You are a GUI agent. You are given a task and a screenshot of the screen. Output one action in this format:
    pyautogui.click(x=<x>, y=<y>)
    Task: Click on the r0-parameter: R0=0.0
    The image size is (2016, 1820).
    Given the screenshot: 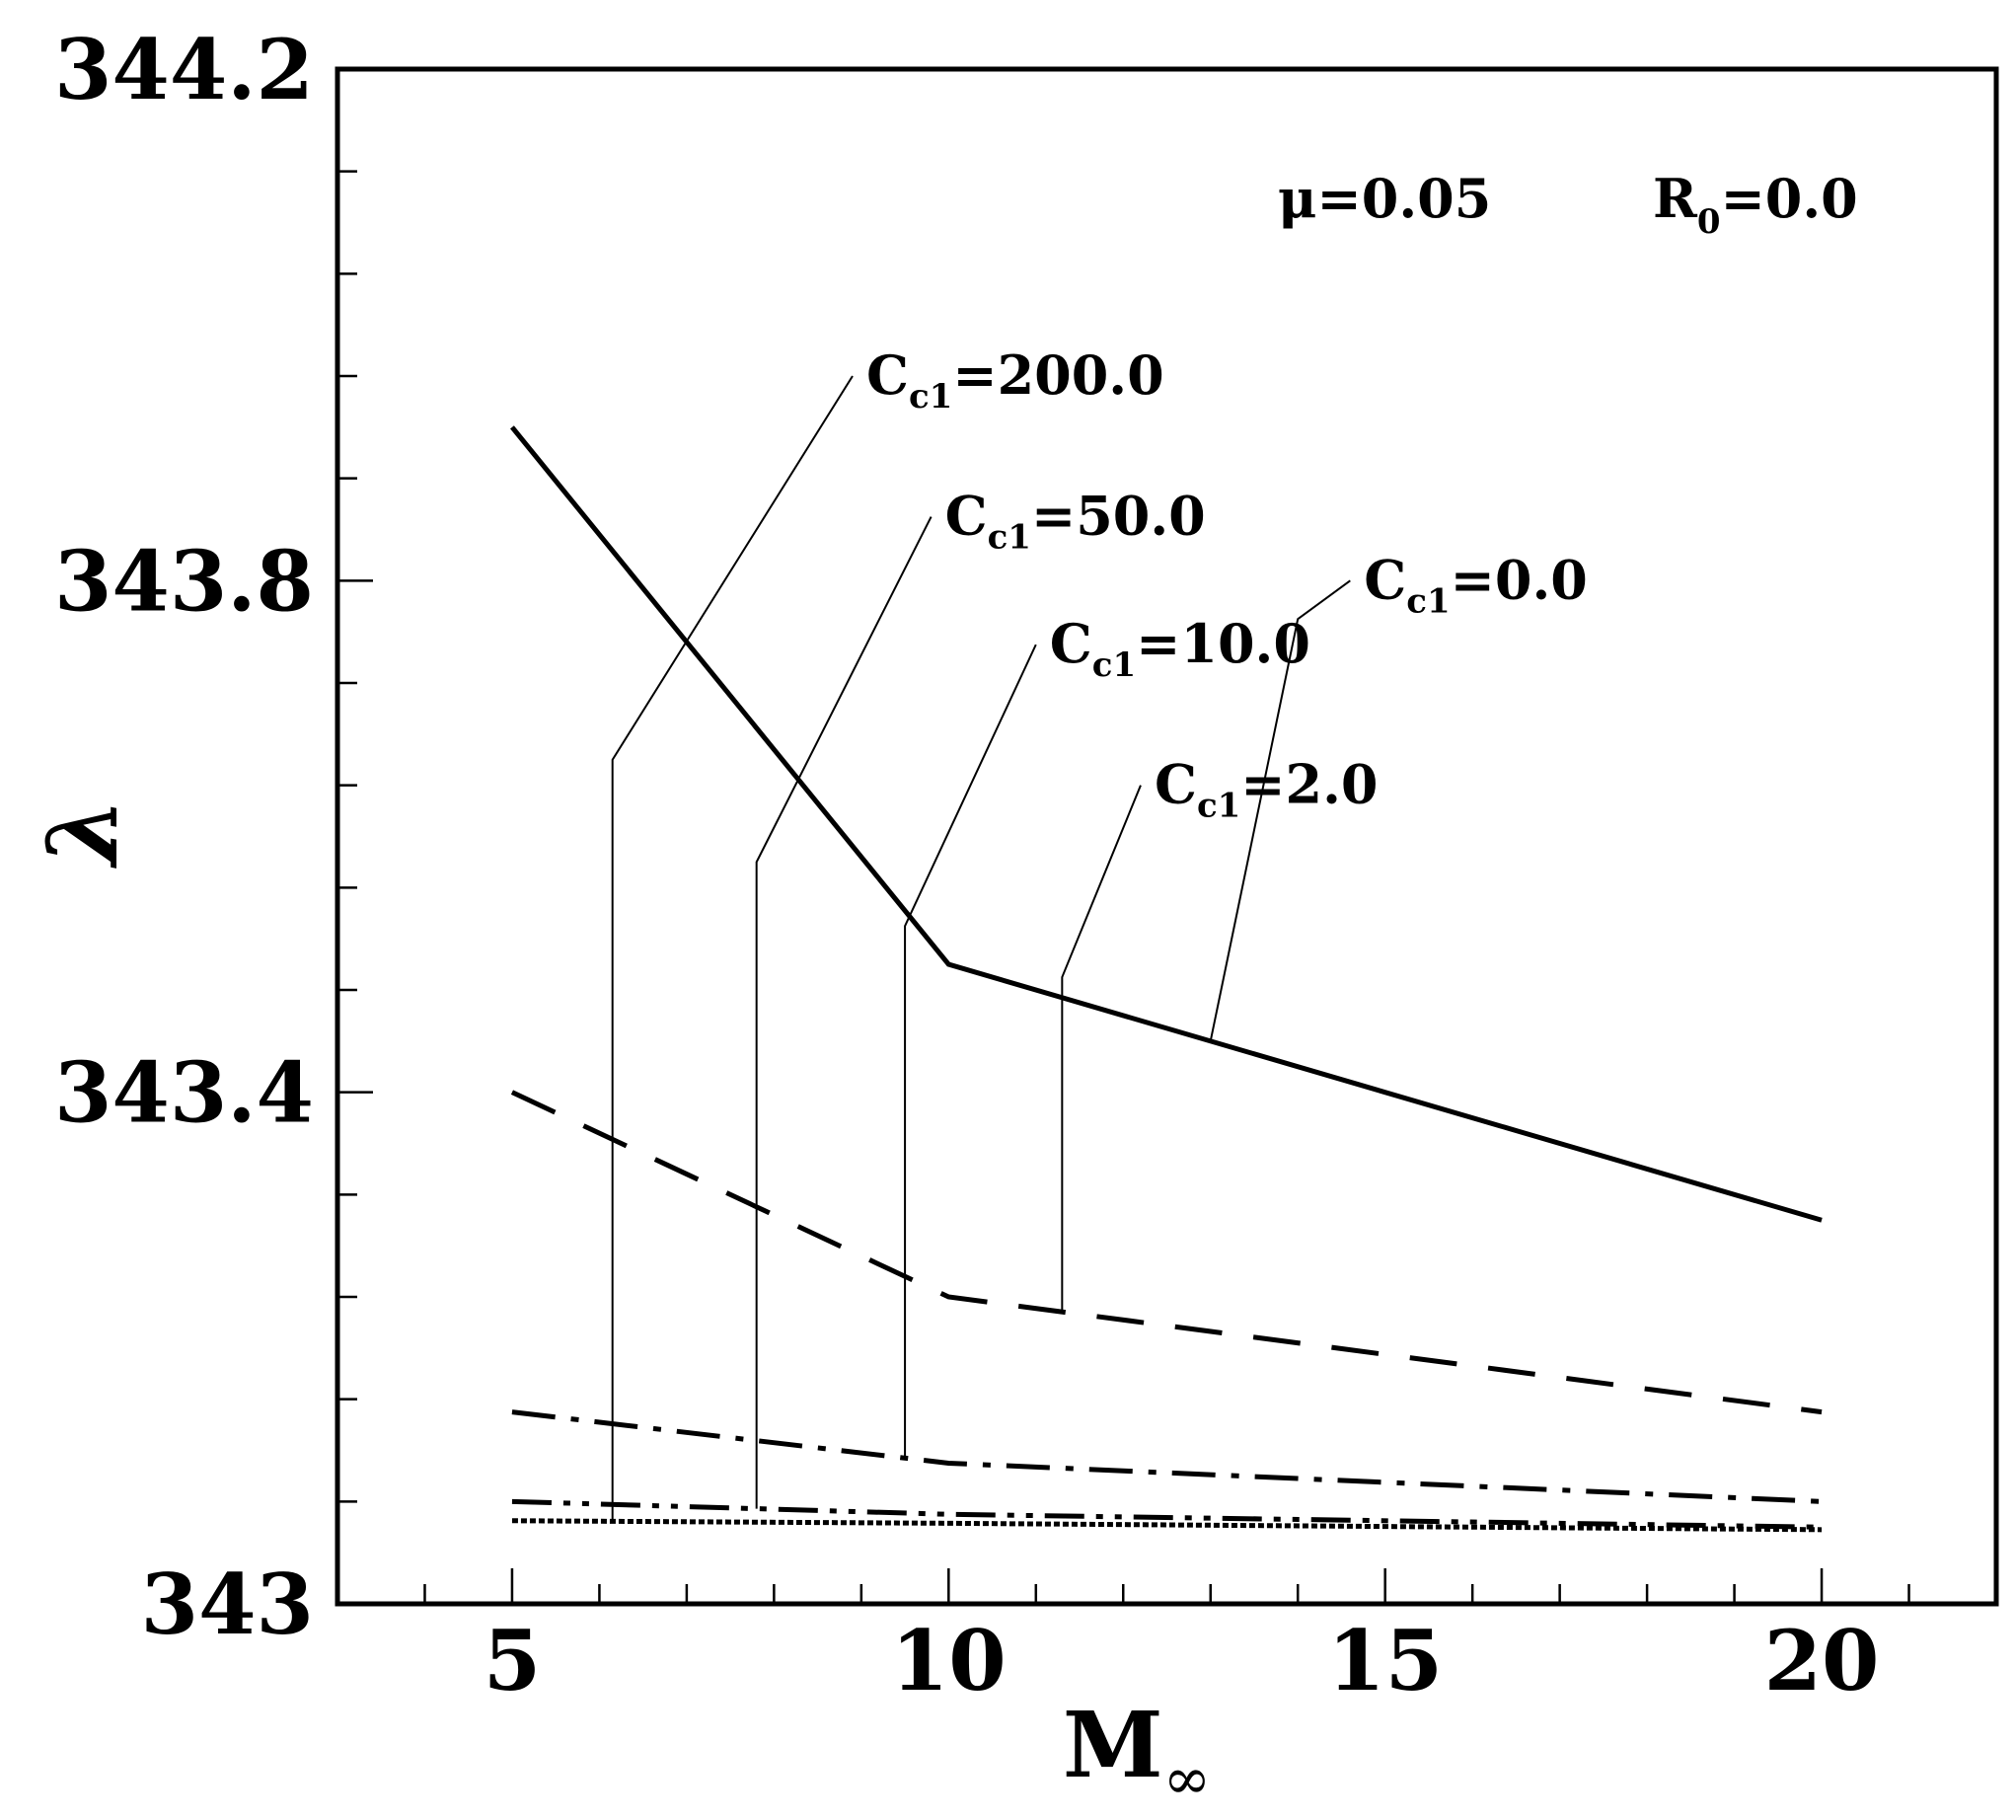 What is the action you would take?
    pyautogui.click(x=1755, y=204)
    